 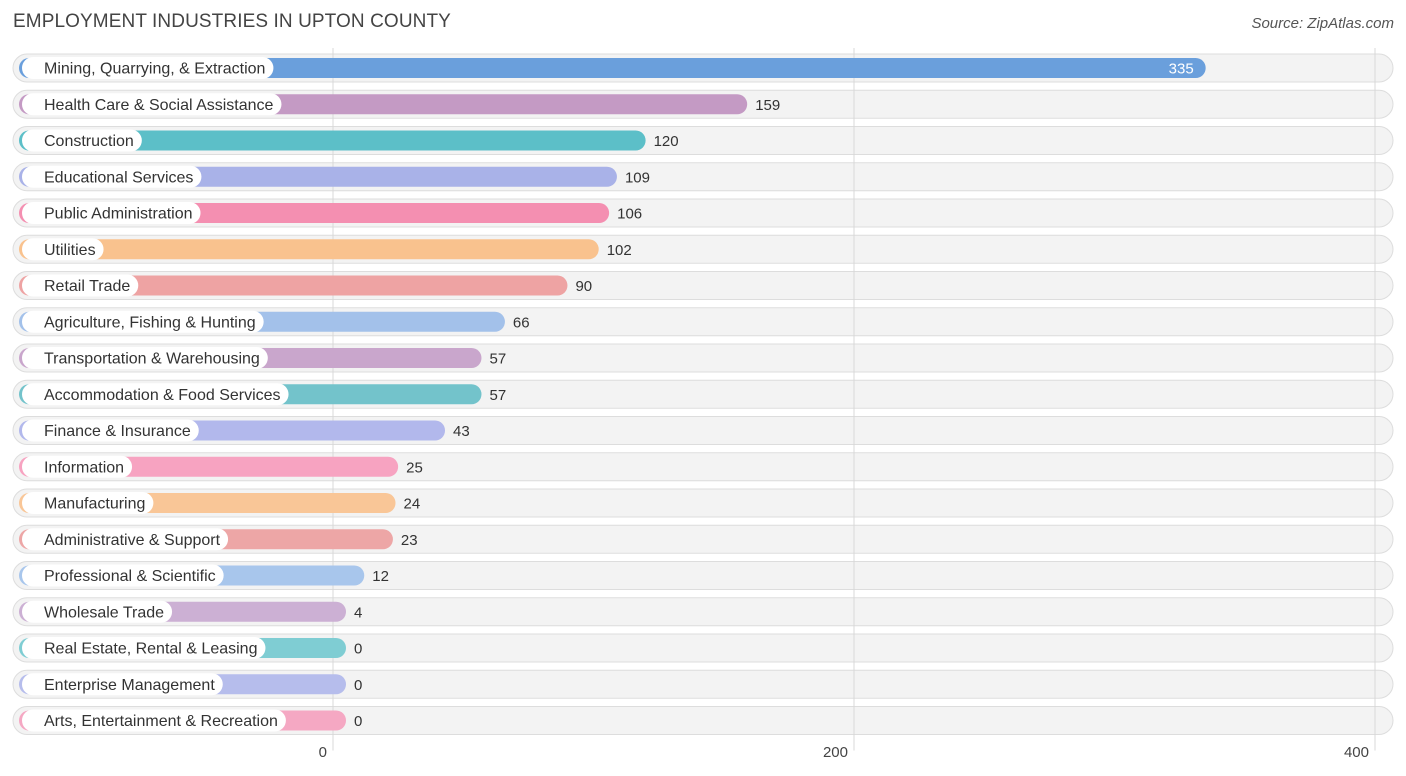 What do you see at coordinates (89, 141) in the screenshot?
I see `category-label: Construction` at bounding box center [89, 141].